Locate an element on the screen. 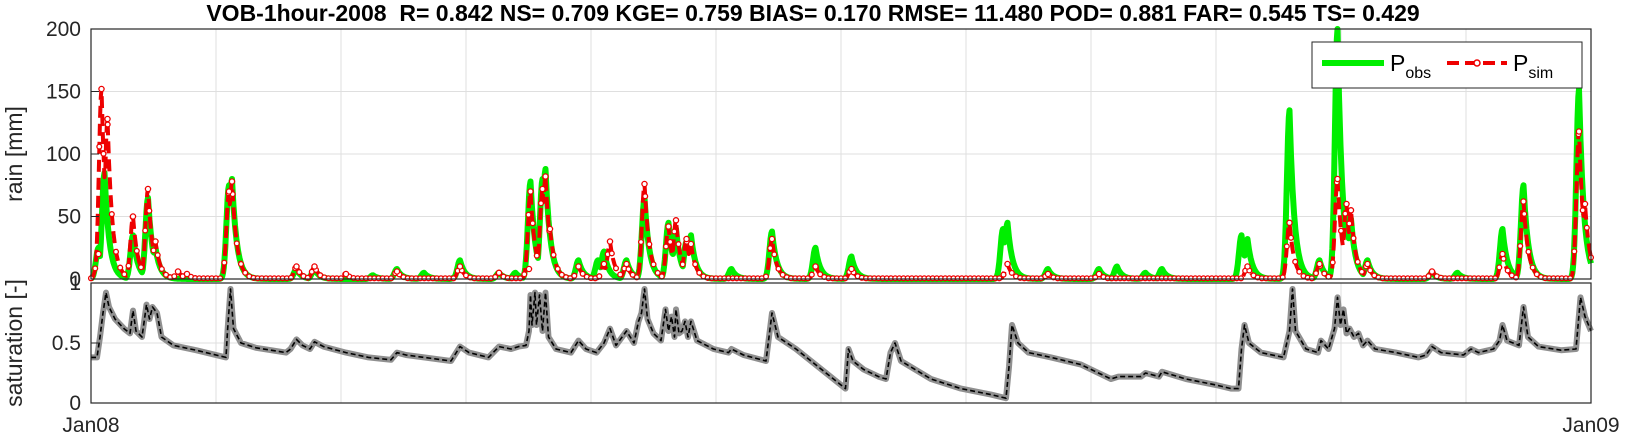 This screenshot has height=443, width=1626. legend: Pobs Psim is located at coordinates (1447, 65).